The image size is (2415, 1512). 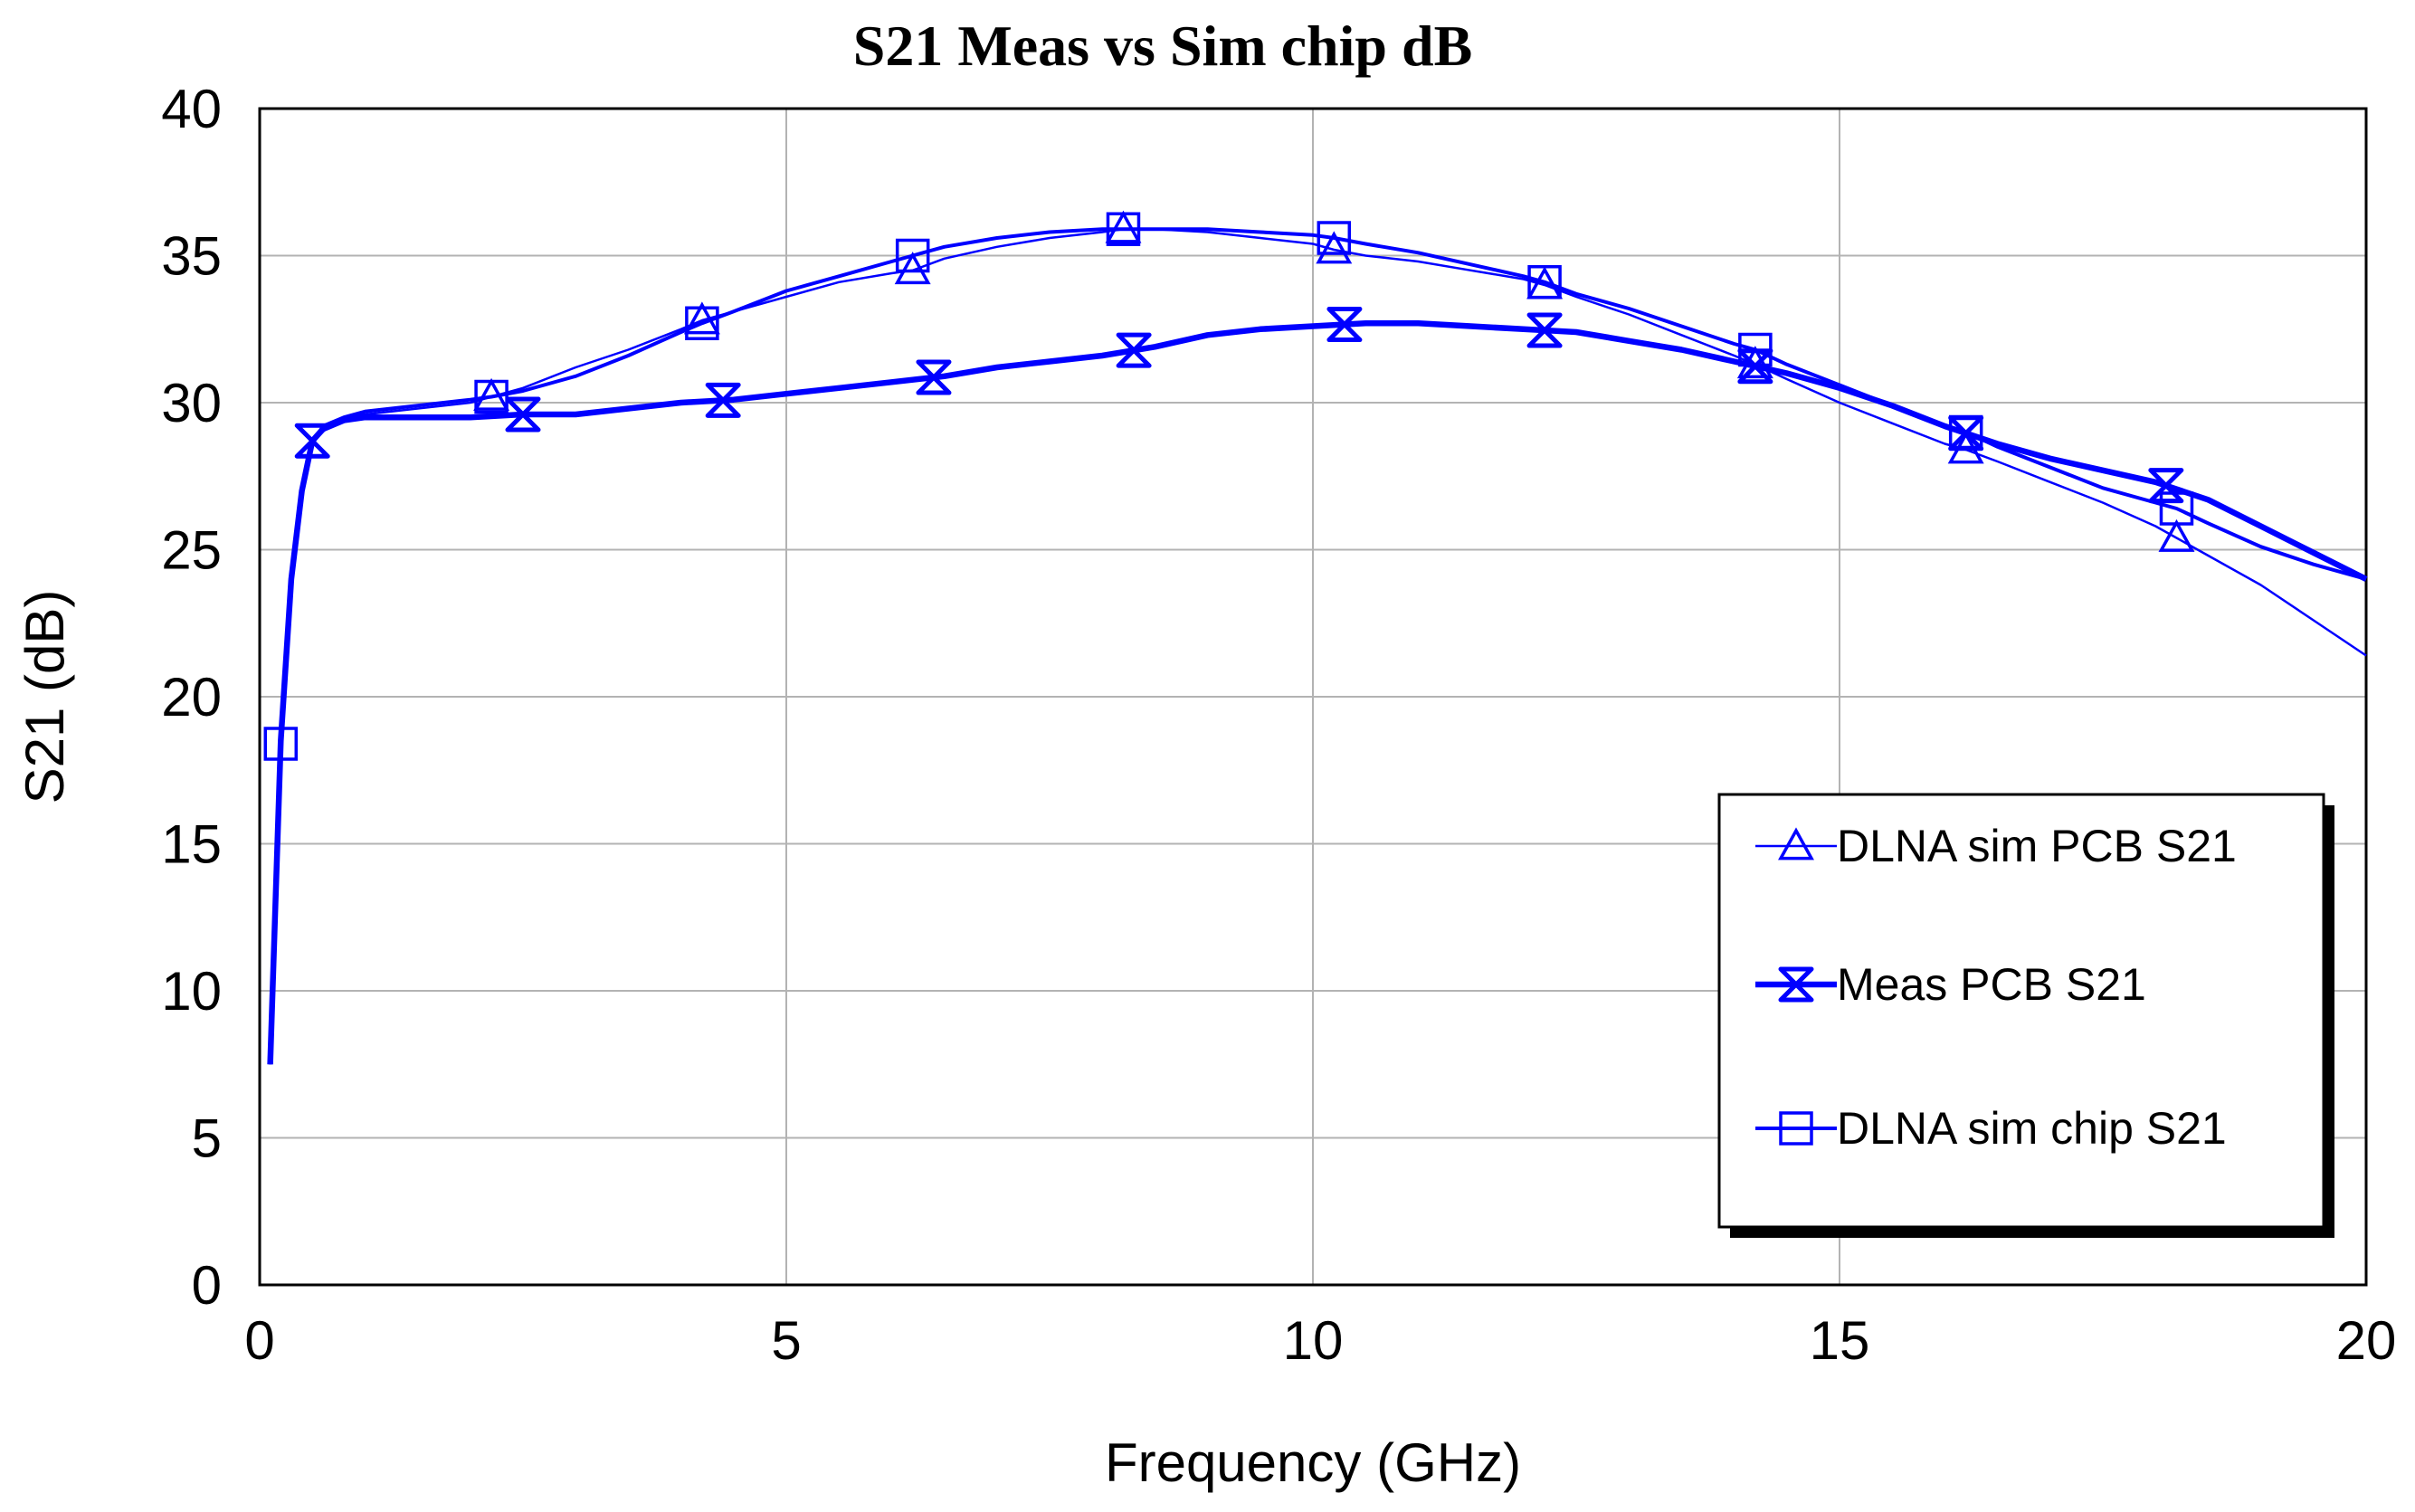 I want to click on y-tick-label: 15, so click(x=192, y=845).